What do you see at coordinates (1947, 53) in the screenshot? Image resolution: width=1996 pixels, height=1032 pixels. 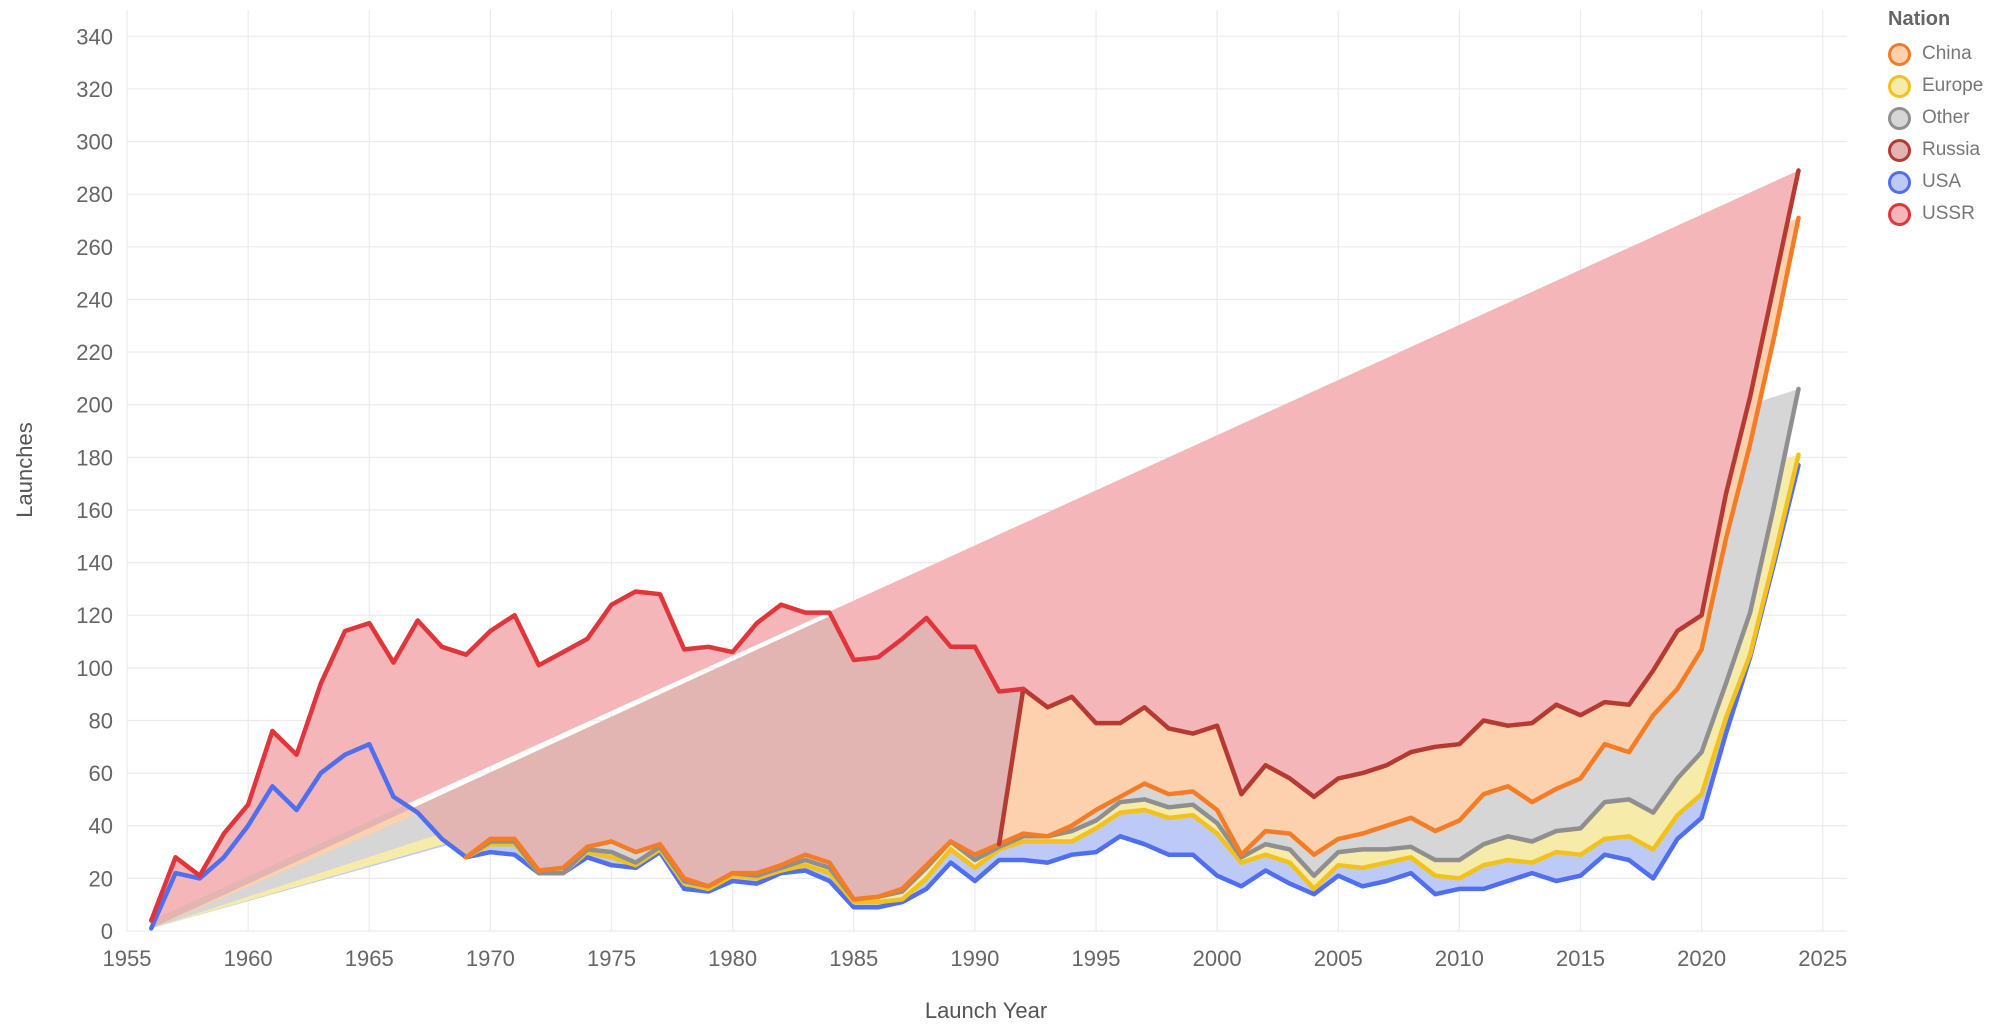 I see `legend-label: China` at bounding box center [1947, 53].